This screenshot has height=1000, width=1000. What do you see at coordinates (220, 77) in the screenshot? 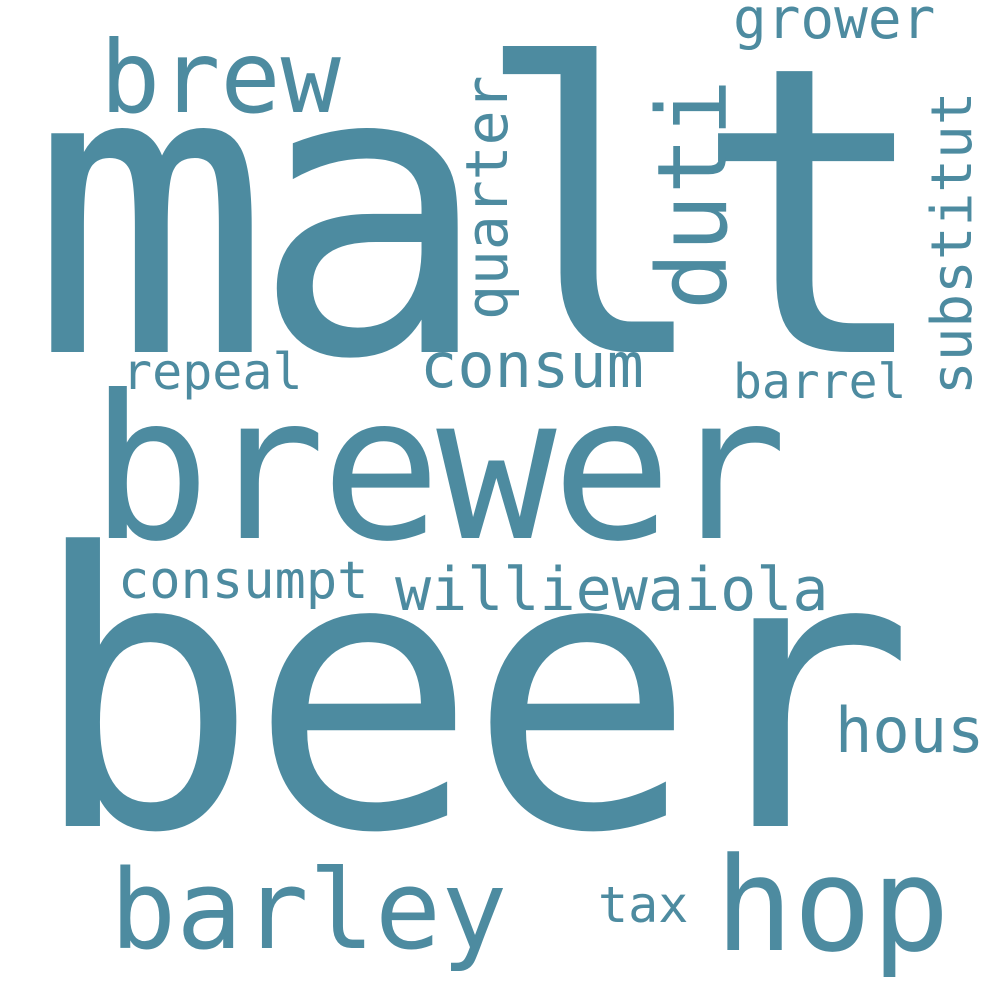
I see `word-brew: brew` at bounding box center [220, 77].